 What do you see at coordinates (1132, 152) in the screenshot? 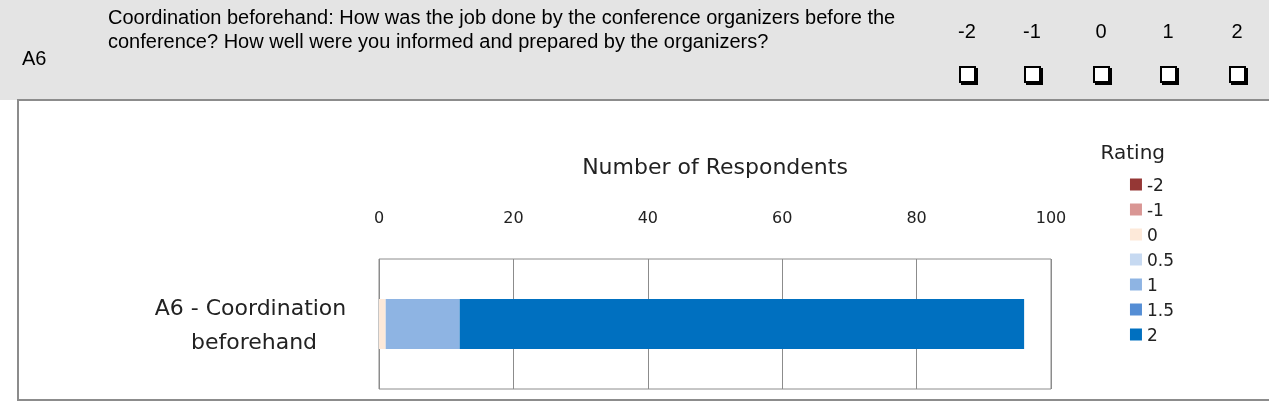
I see `legend-title: Rating` at bounding box center [1132, 152].